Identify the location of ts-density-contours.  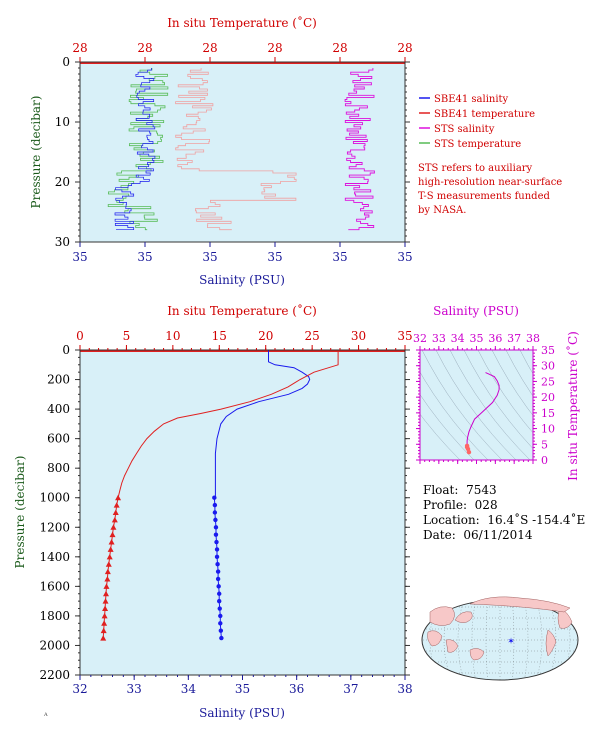
(476, 405).